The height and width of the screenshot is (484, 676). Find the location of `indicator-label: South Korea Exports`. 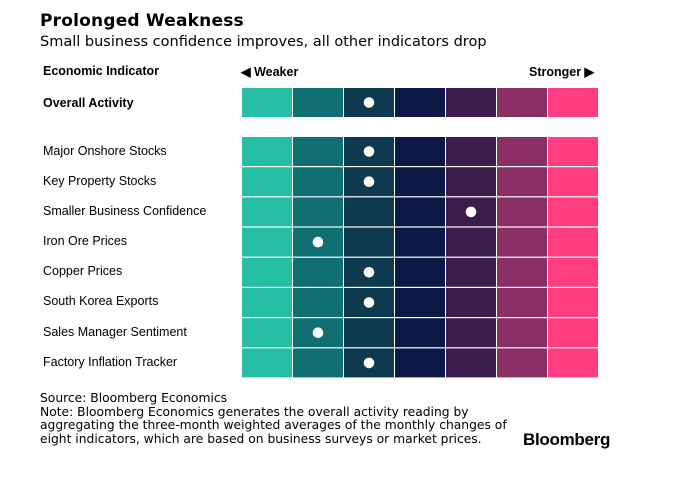

indicator-label: South Korea Exports is located at coordinates (101, 301).